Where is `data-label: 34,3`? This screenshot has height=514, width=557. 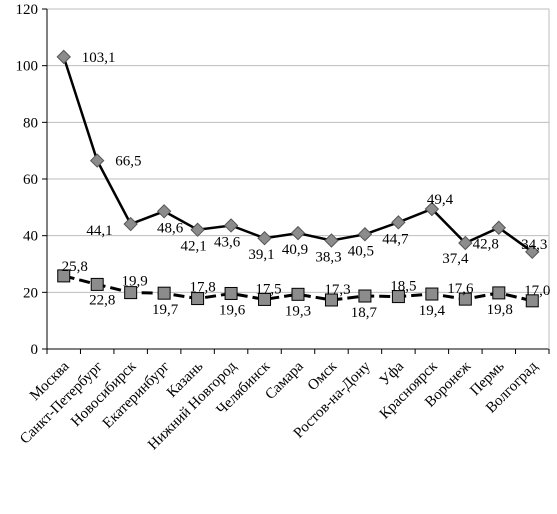 data-label: 34,3 is located at coordinates (534, 245).